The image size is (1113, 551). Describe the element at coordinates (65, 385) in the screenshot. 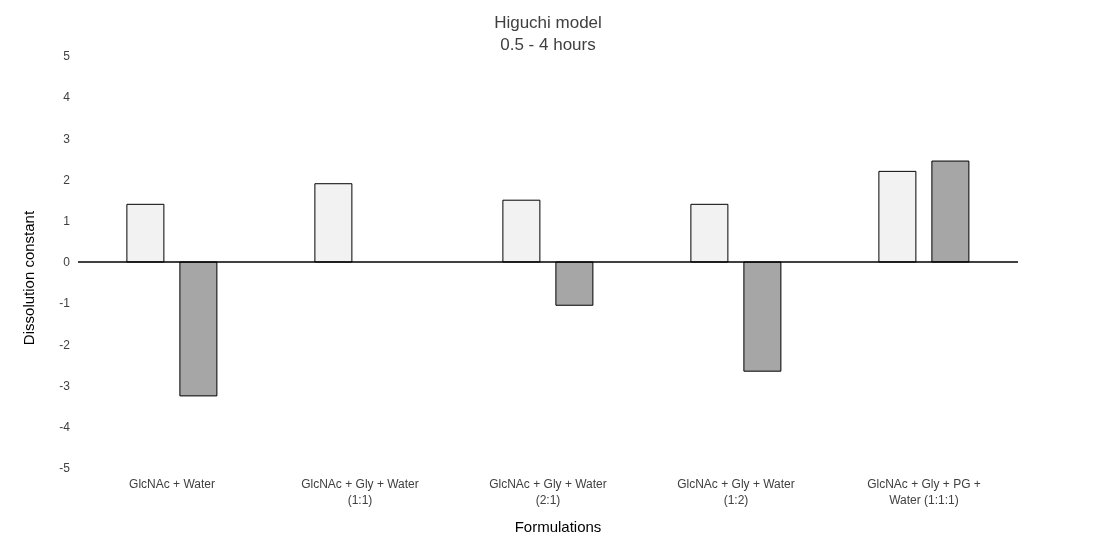

I see `y-tick-label: -3` at that location.